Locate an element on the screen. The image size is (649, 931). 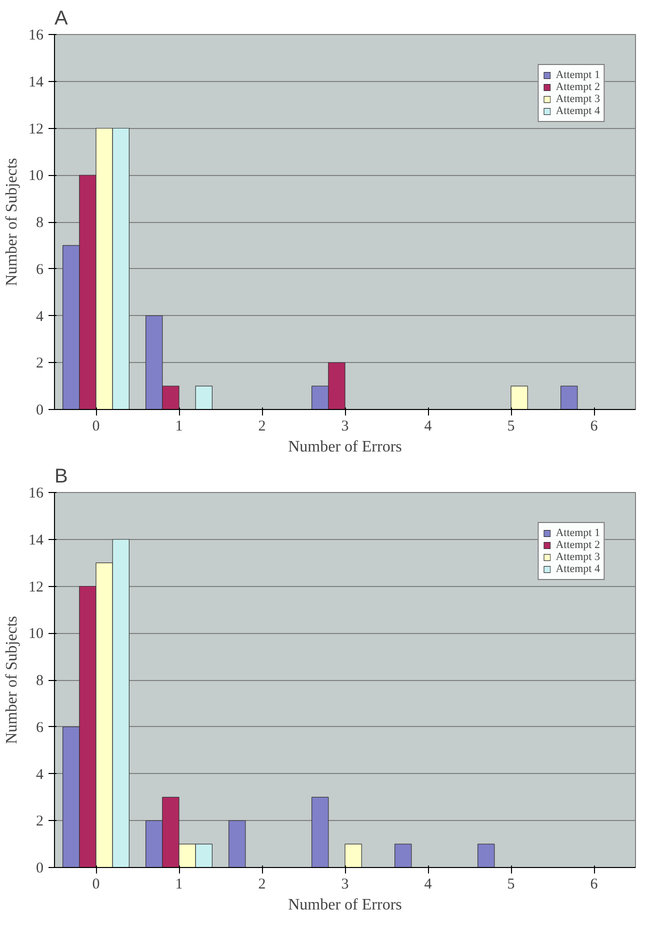
chart-title: B is located at coordinates (61, 477).